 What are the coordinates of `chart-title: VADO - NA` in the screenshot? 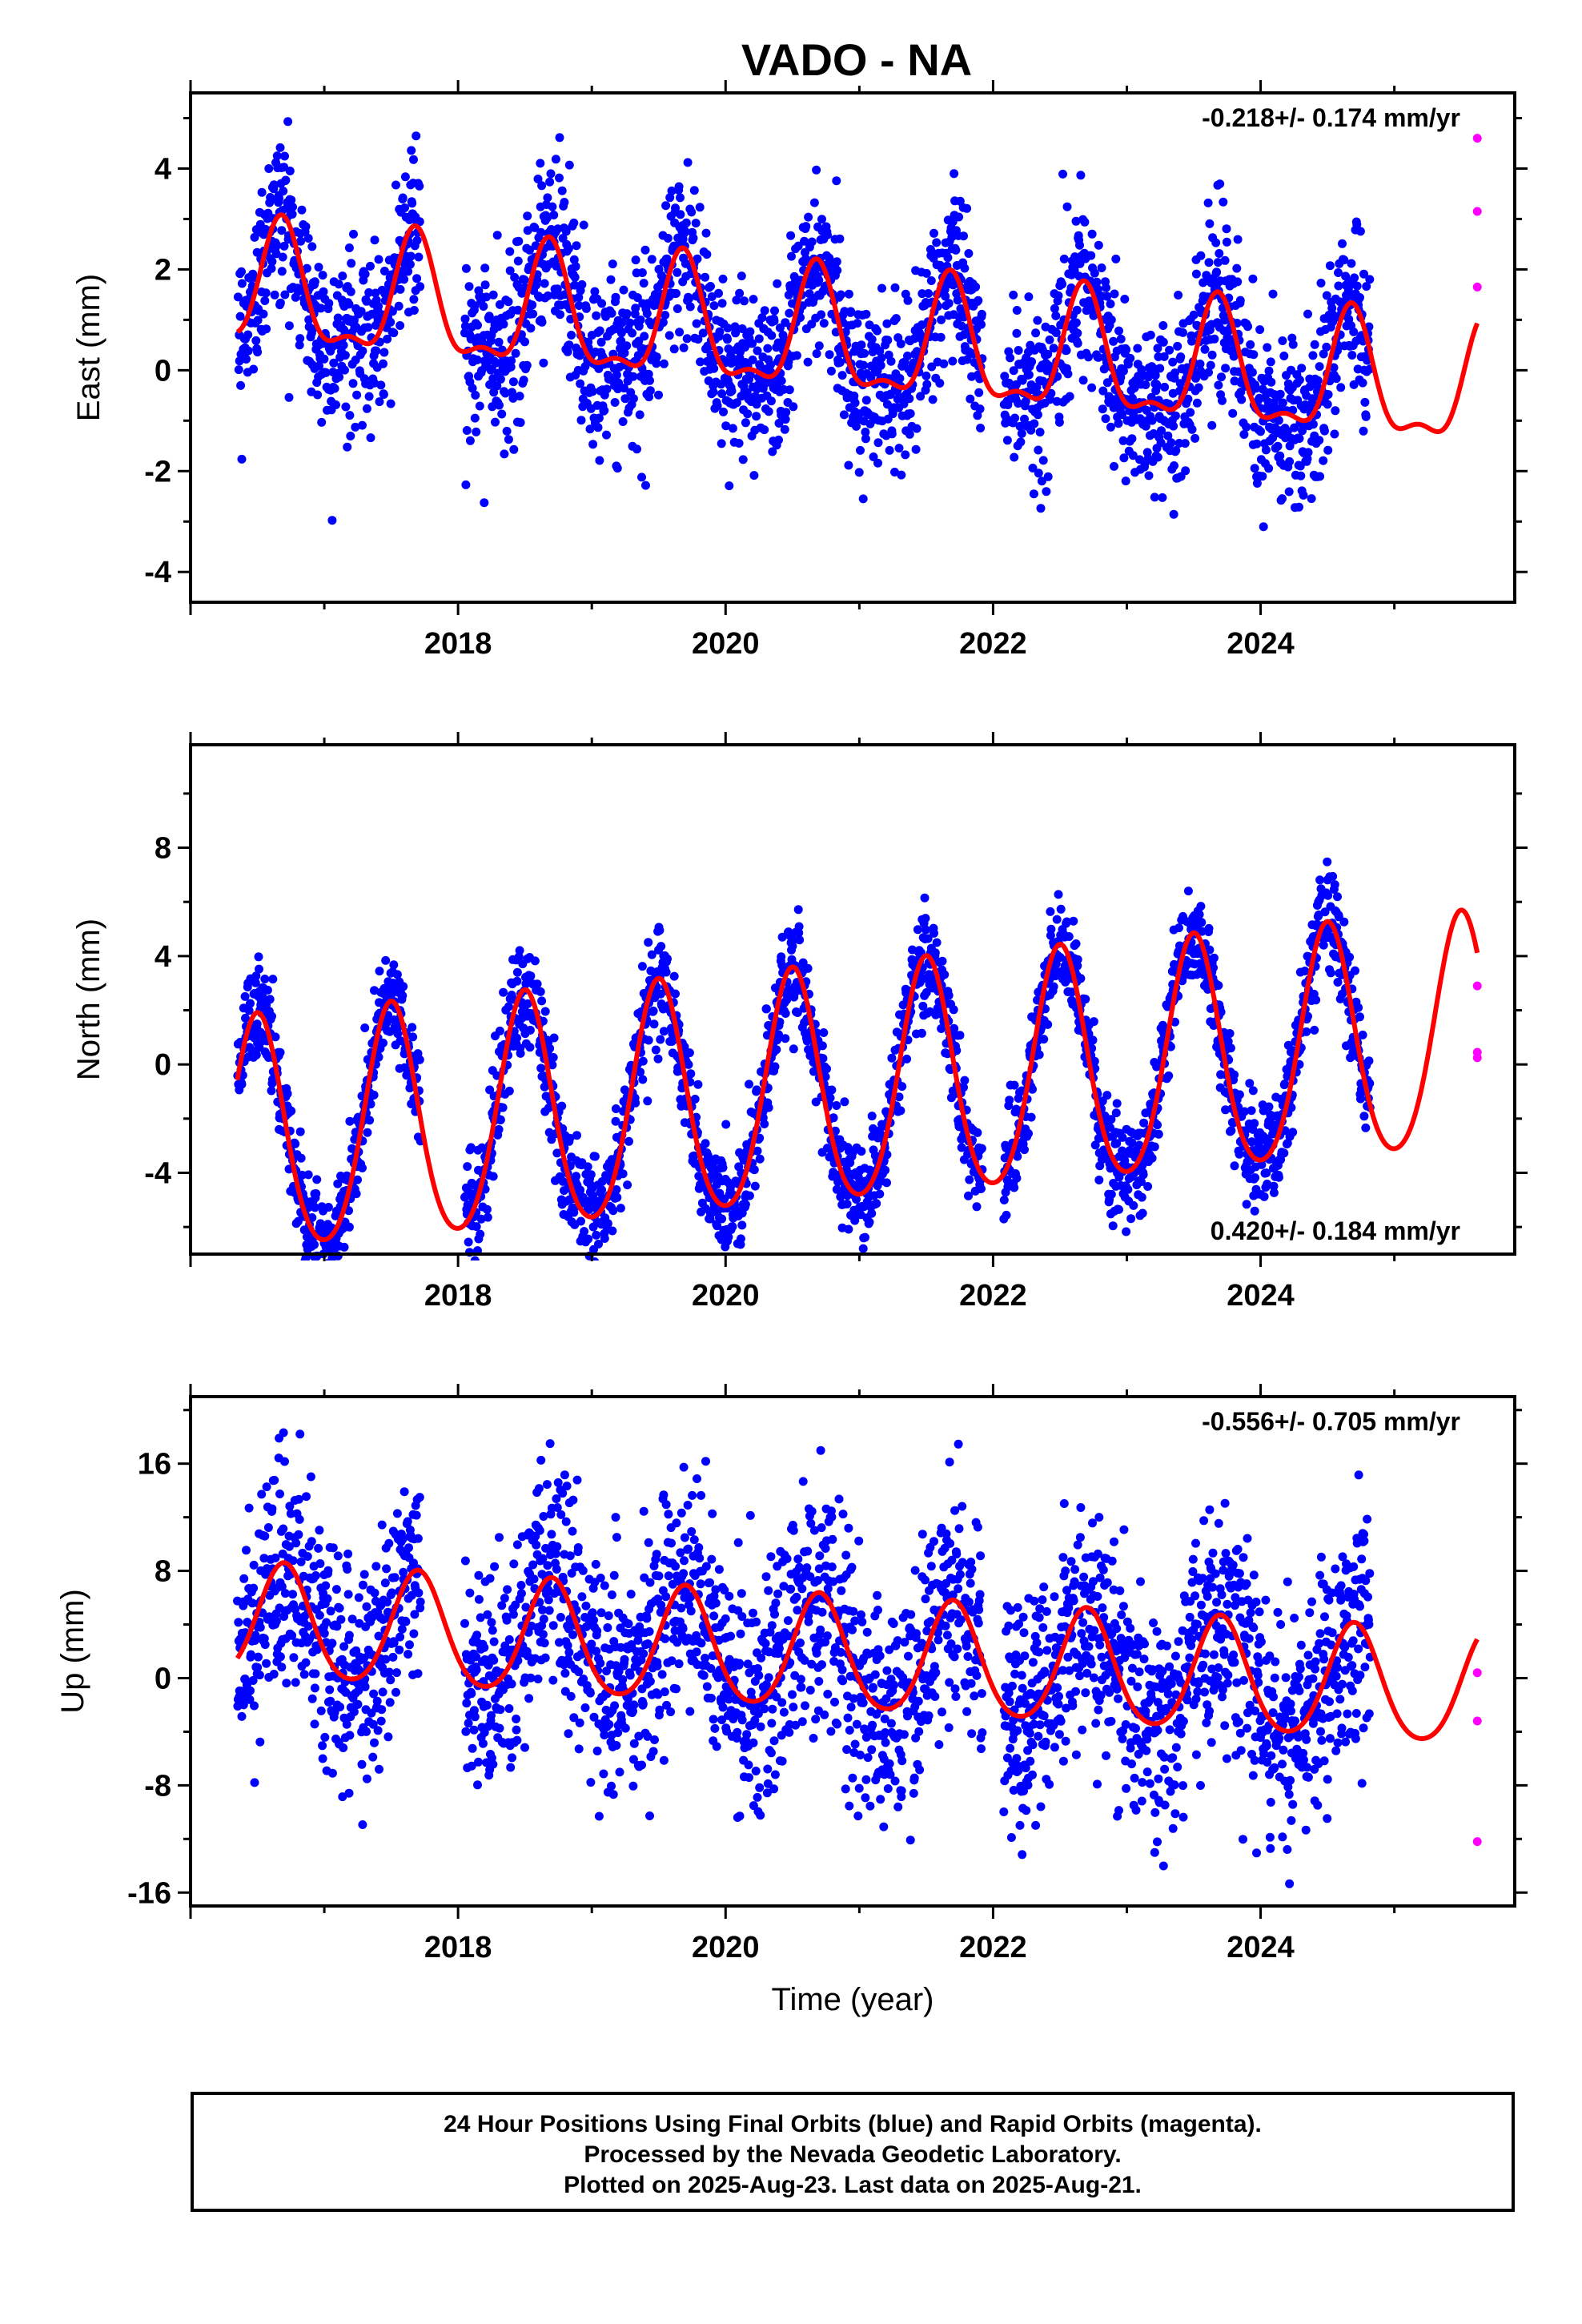 It's located at (857, 60).